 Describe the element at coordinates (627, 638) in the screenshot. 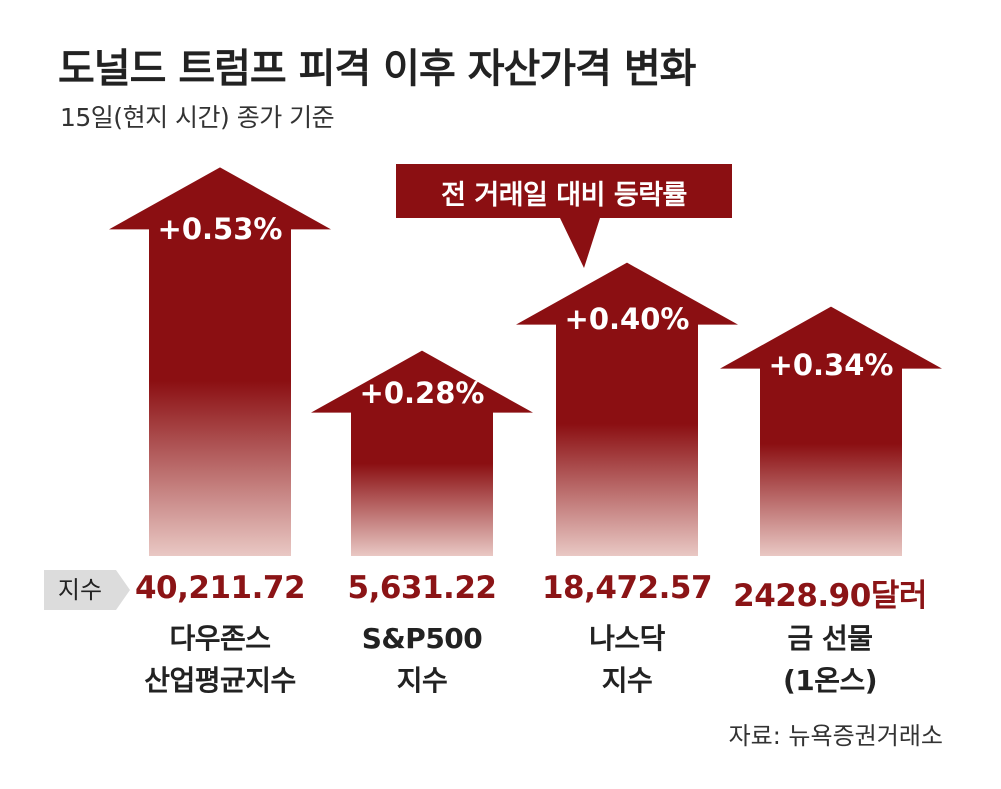

I see `category-name-line: 나스닥` at that location.